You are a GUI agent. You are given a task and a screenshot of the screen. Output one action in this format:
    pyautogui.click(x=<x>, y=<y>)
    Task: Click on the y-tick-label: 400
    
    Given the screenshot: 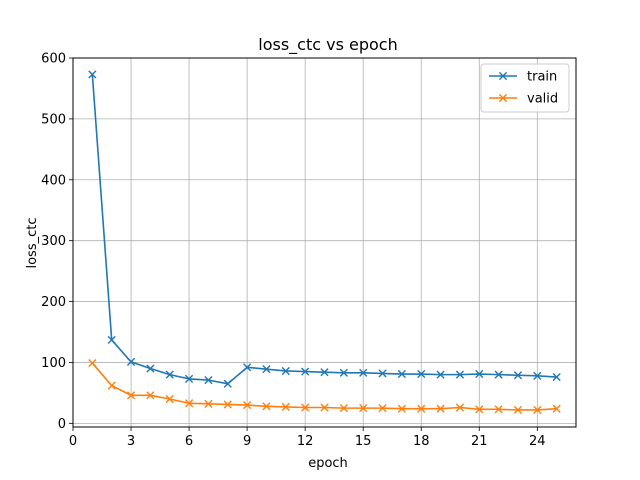 What is the action you would take?
    pyautogui.click(x=53, y=180)
    